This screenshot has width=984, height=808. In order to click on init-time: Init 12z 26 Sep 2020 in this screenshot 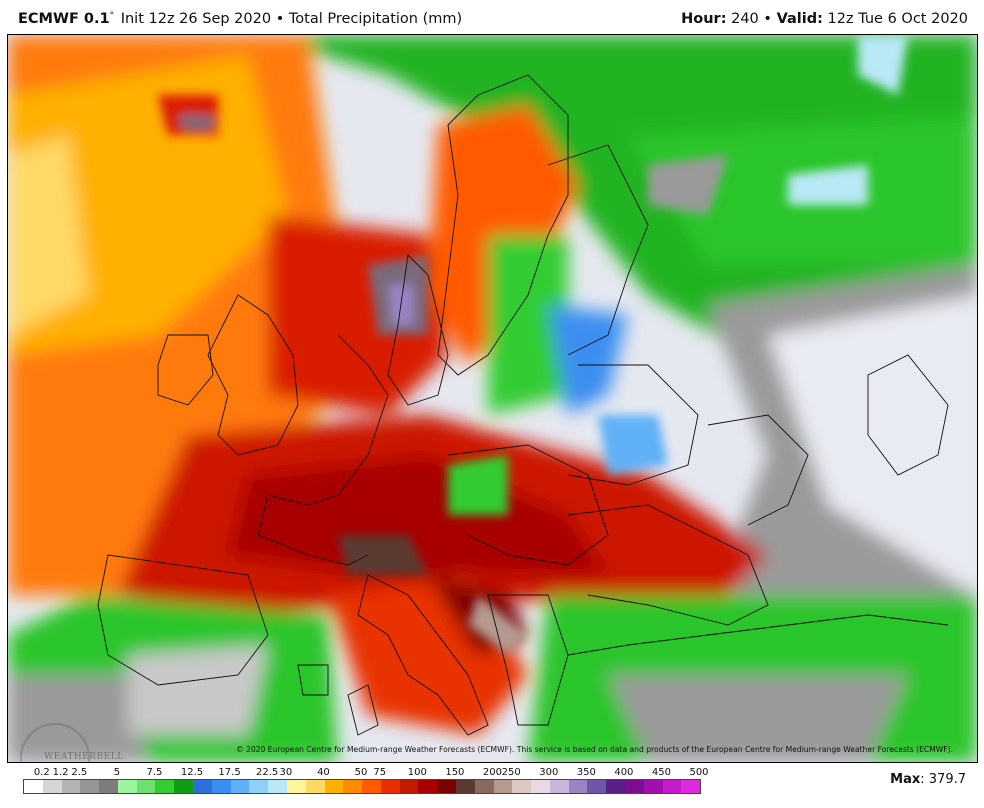, I will do `click(196, 19)`.